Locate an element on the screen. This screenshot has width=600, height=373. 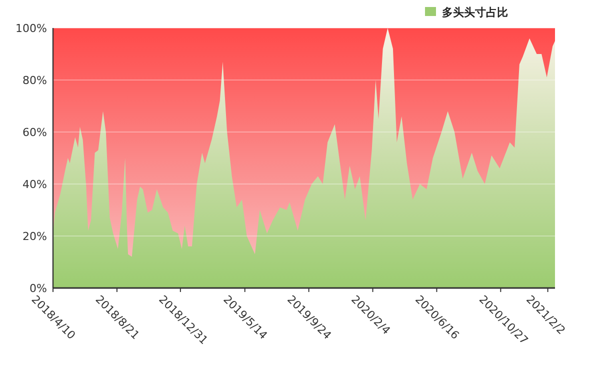
y-tick-label: 0% is located at coordinates (38, 288).